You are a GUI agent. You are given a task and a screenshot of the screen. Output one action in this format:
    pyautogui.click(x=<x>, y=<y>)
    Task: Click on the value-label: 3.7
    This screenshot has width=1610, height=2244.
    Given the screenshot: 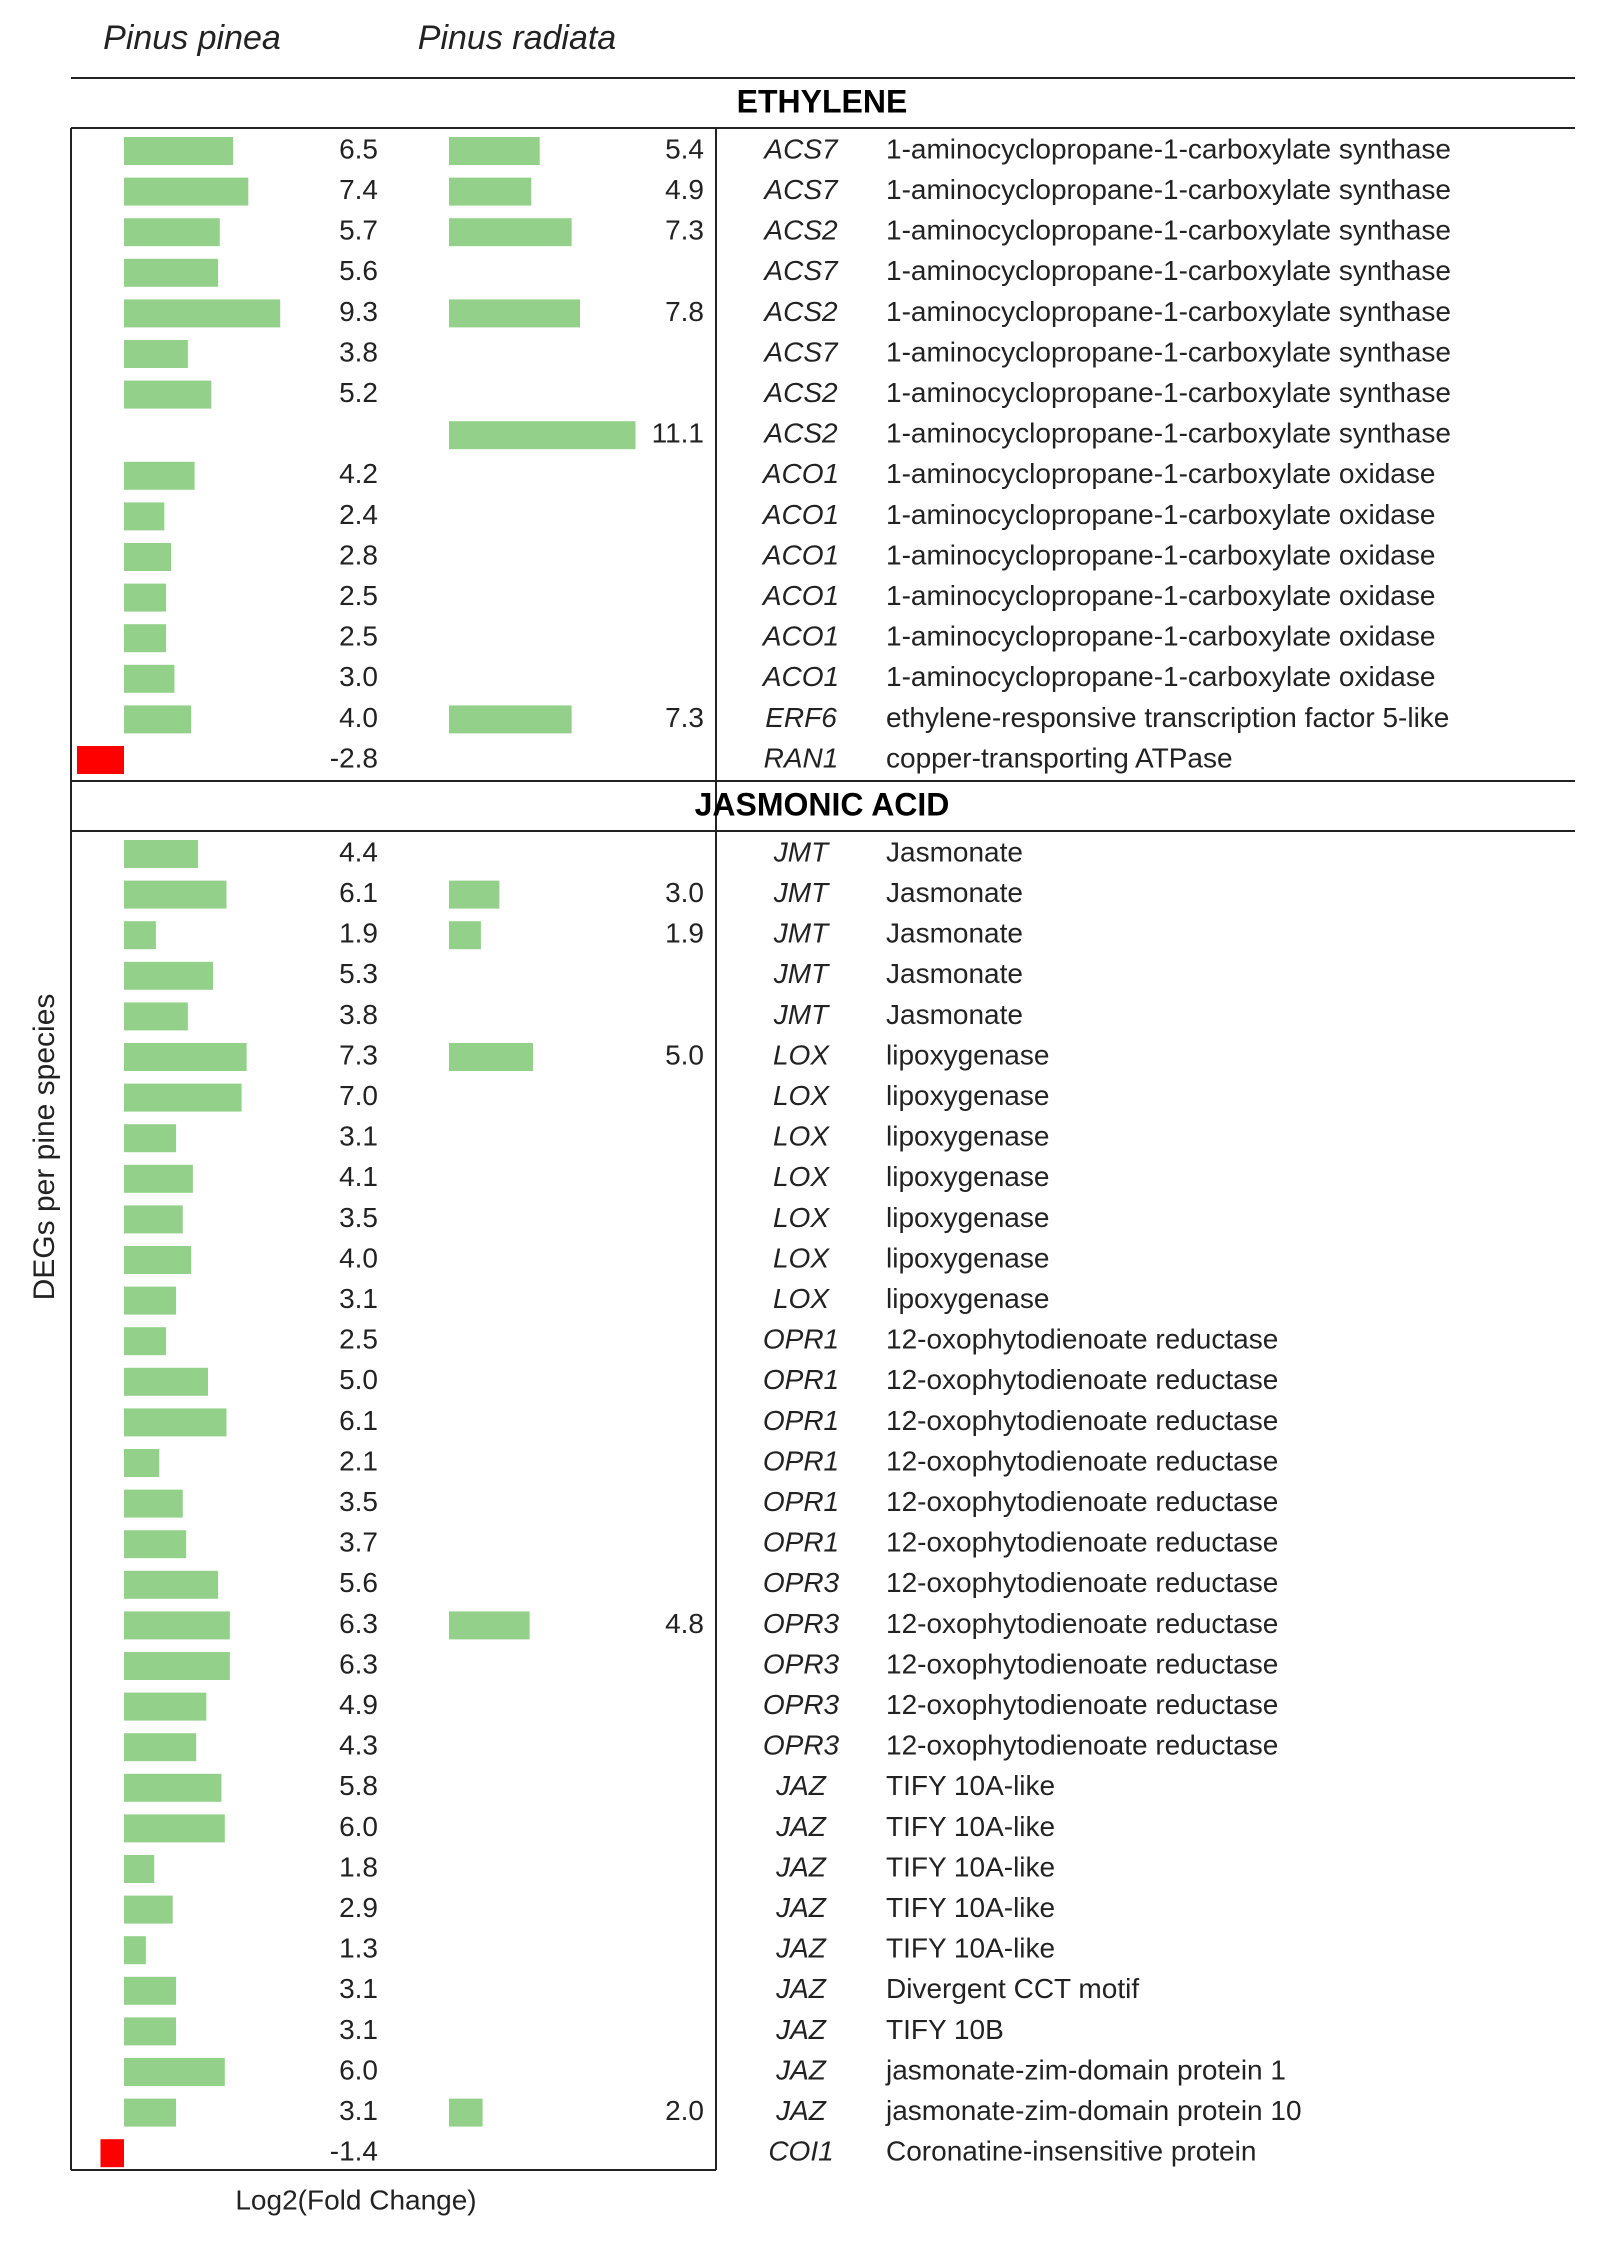 What is the action you would take?
    pyautogui.click(x=358, y=1542)
    